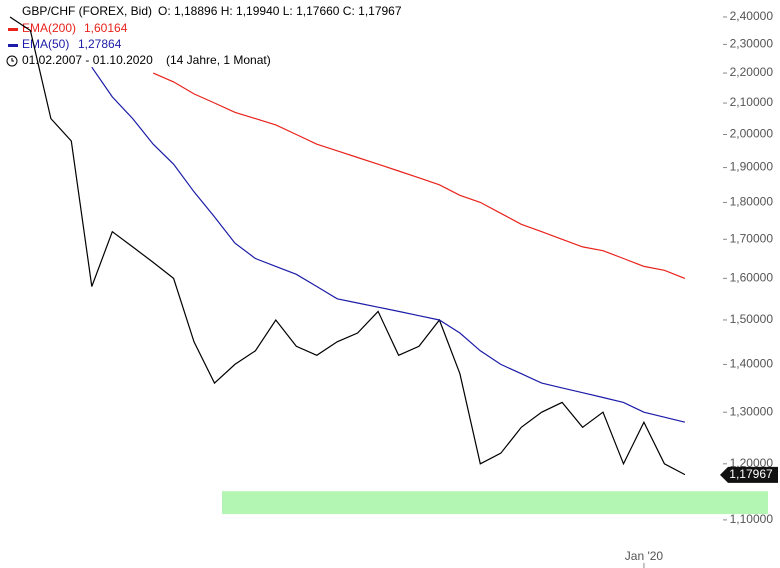  Describe the element at coordinates (218, 60) in the screenshot. I see `period-note: (14 Jahre, 1 Monat)` at that location.